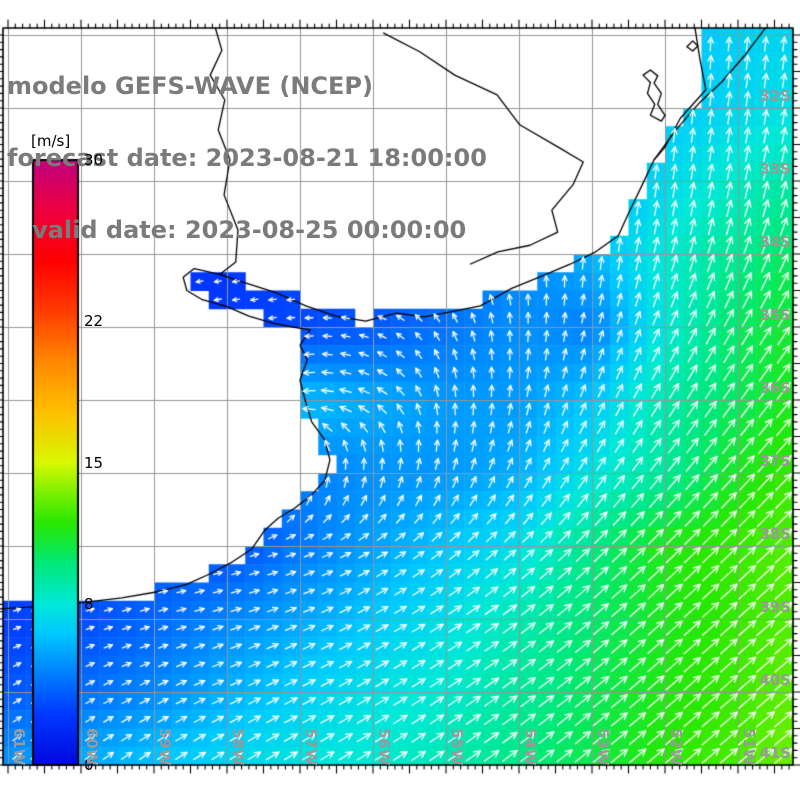 The height and width of the screenshot is (800, 800). Describe the element at coordinates (94, 321) in the screenshot. I see `colorbar-tick-label: 22` at that location.